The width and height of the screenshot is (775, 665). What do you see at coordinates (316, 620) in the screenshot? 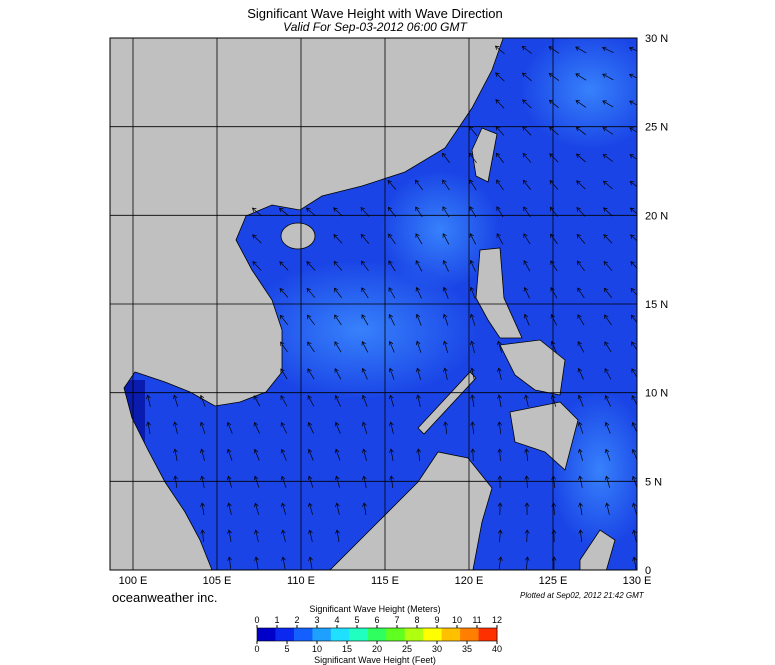
I see `meters-label: 3` at bounding box center [316, 620].